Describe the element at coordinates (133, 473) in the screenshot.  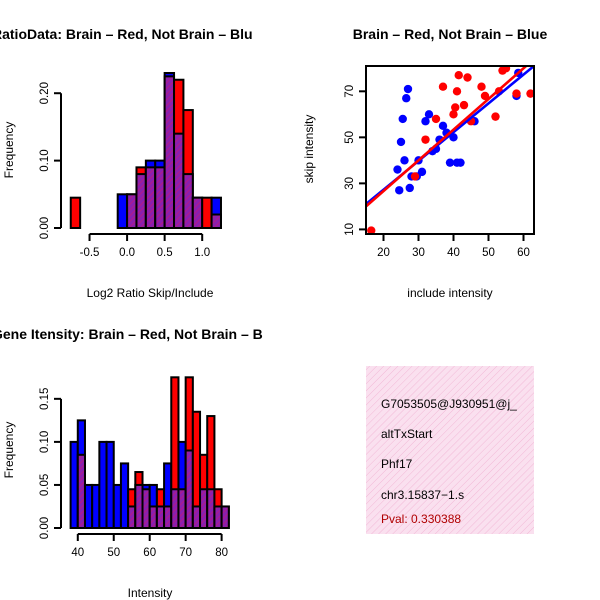
I see `intensity-histogram-axes: 40 50 60 70 80 0.00 0.05 0.10 0.15` at that location.